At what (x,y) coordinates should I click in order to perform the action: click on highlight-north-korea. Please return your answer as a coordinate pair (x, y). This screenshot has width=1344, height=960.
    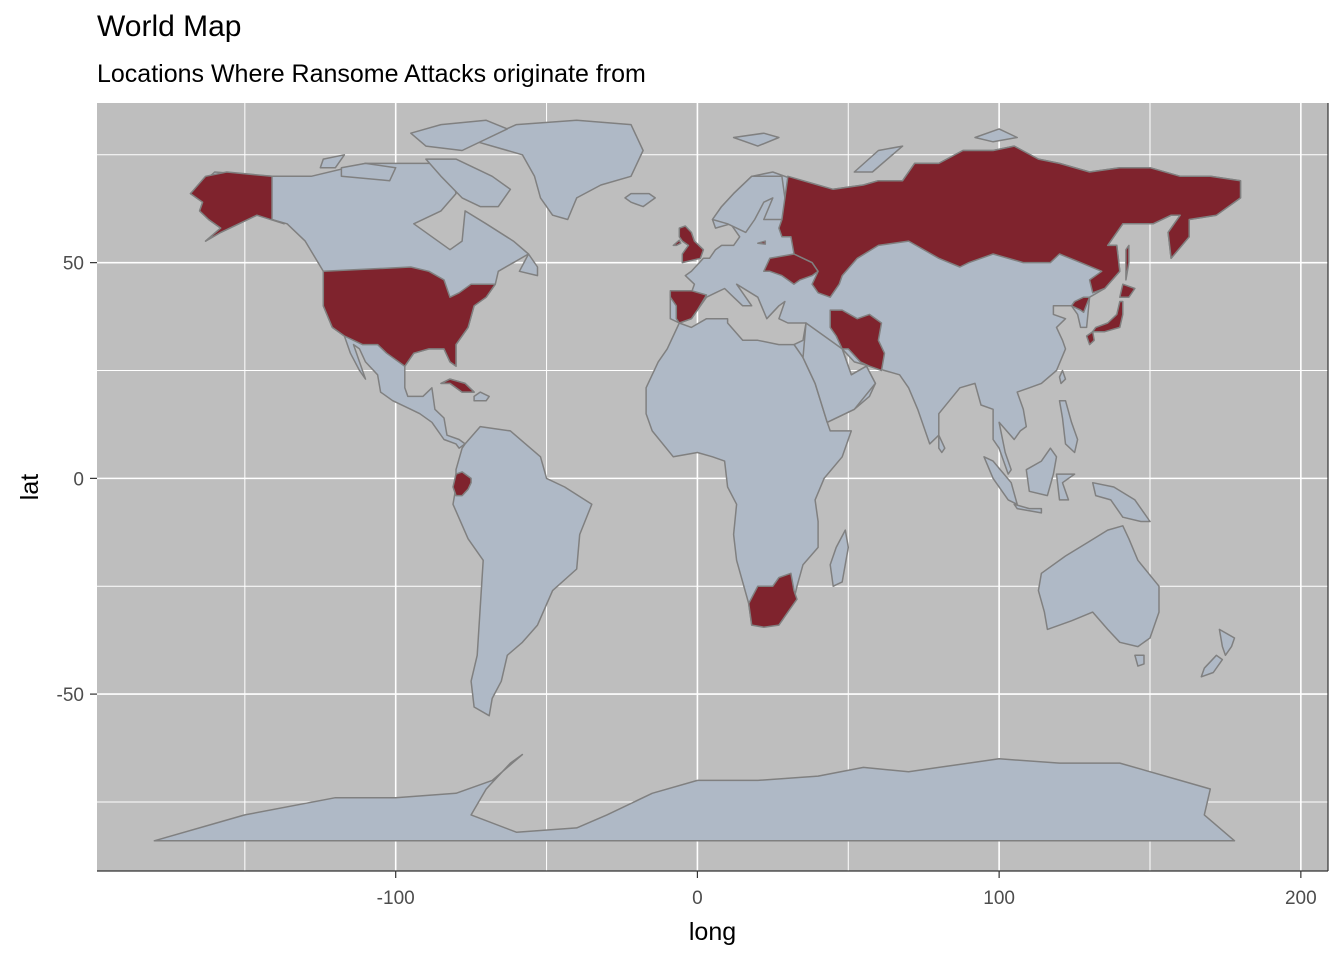
    Looking at the image, I should click on (1080, 305).